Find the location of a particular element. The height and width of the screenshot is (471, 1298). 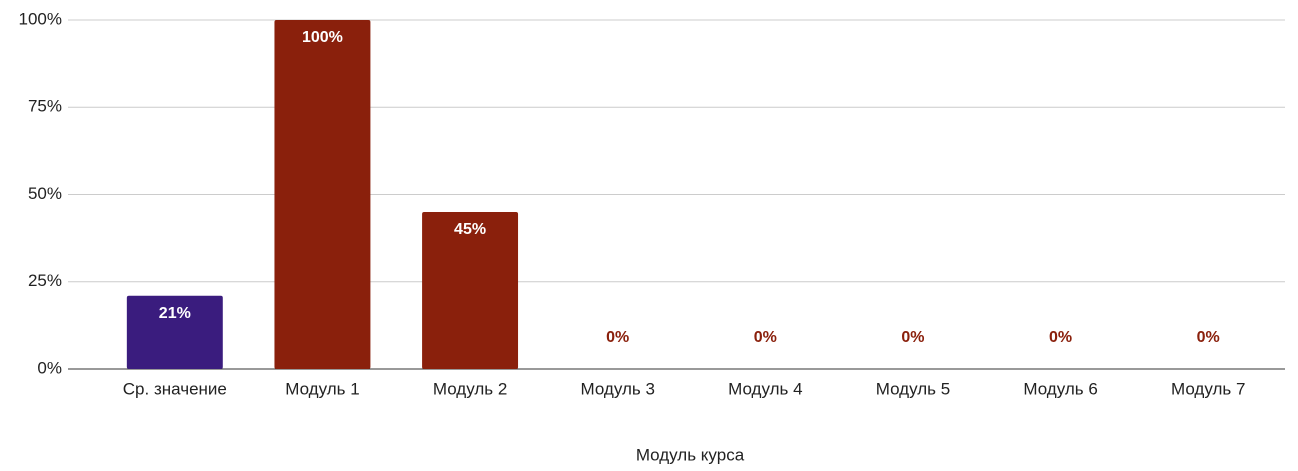

value-label: 100% is located at coordinates (322, 37).